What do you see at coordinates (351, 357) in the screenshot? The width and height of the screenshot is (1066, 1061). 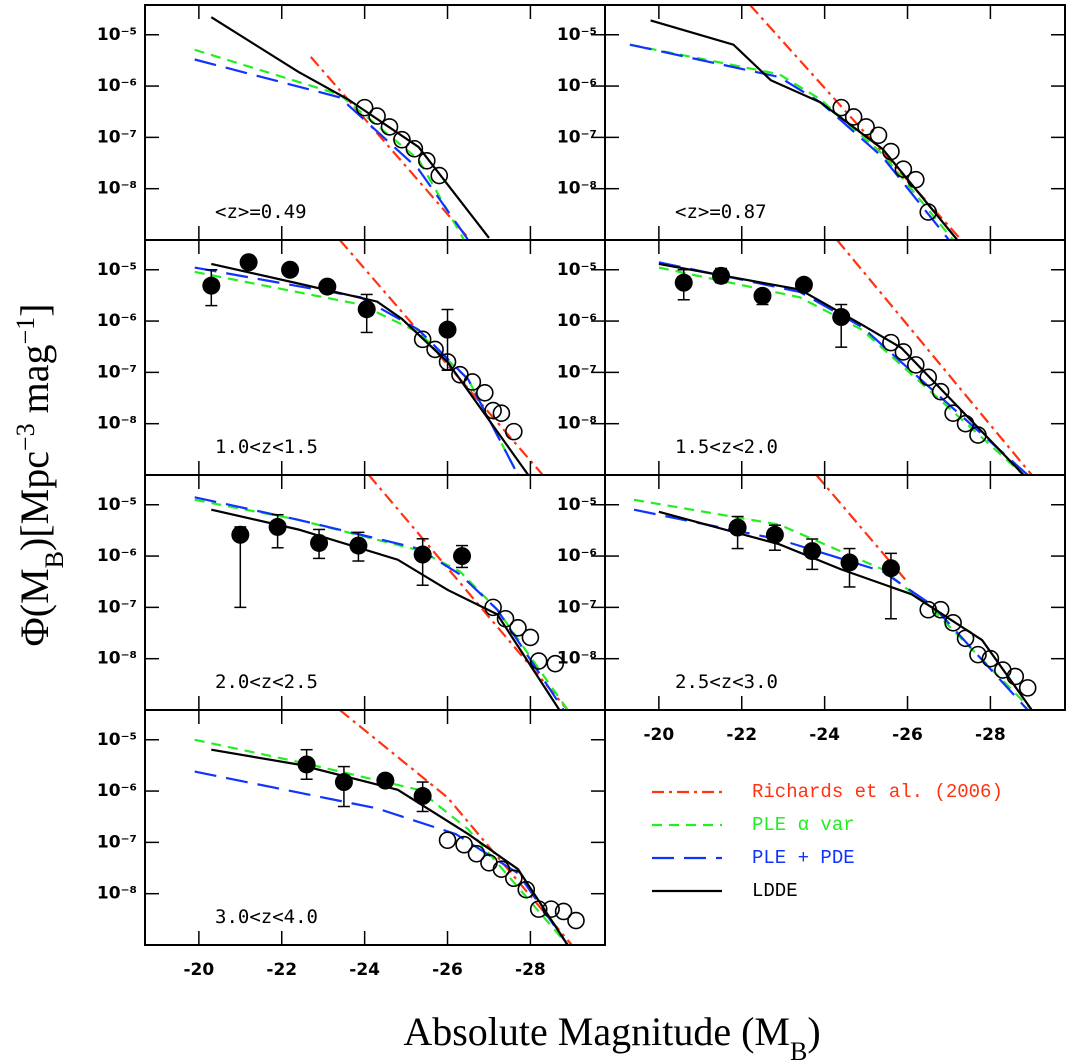 I see `panel: 10⁻⁵ 10⁻⁶ 10⁻⁷ 10⁻⁸ 1.0<z<1.5` at bounding box center [351, 357].